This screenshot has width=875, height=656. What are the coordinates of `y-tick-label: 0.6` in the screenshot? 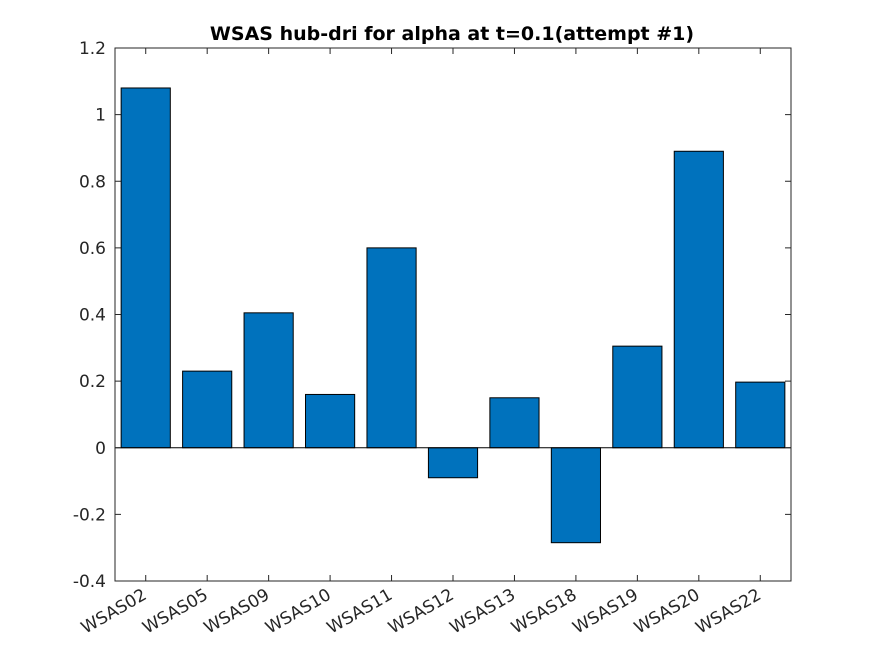 It's located at (92, 249).